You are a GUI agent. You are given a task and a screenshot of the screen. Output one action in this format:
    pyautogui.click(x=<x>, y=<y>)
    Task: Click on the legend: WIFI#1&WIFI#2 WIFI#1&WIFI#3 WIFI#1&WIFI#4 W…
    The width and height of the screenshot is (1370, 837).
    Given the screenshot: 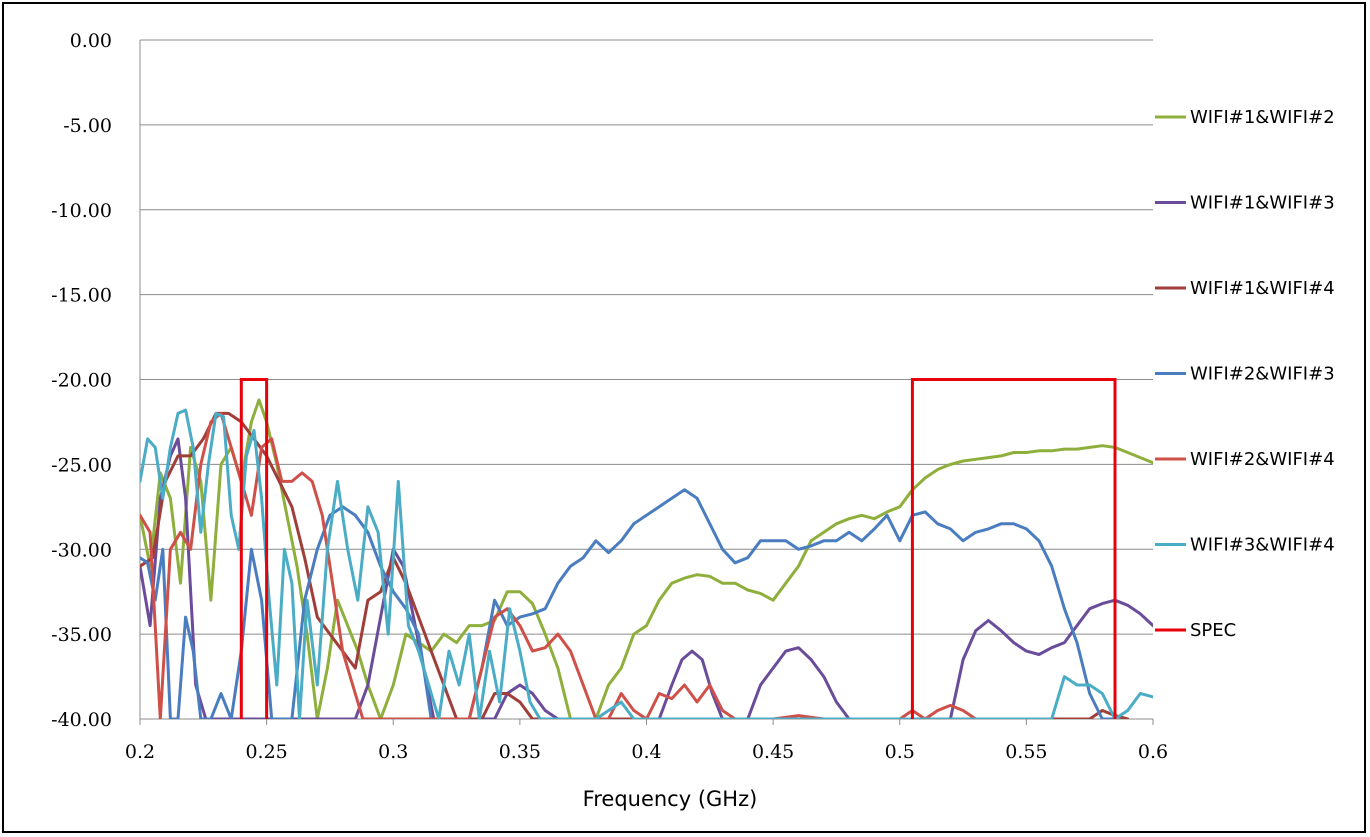 What is the action you would take?
    pyautogui.click(x=1245, y=374)
    